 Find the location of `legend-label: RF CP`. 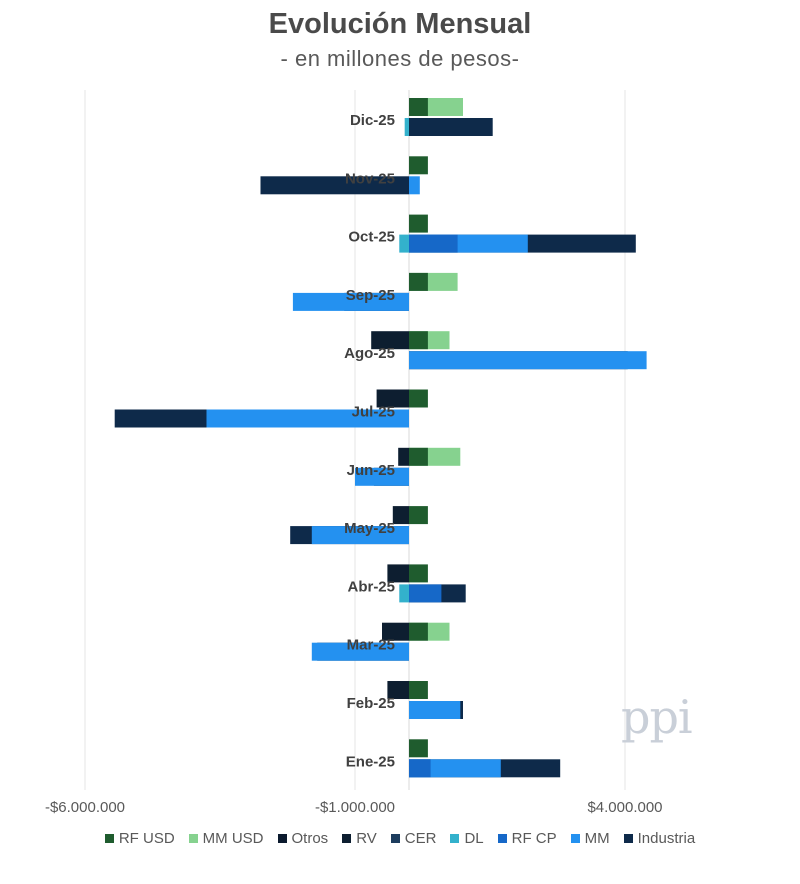

legend-label: RF CP is located at coordinates (534, 838).